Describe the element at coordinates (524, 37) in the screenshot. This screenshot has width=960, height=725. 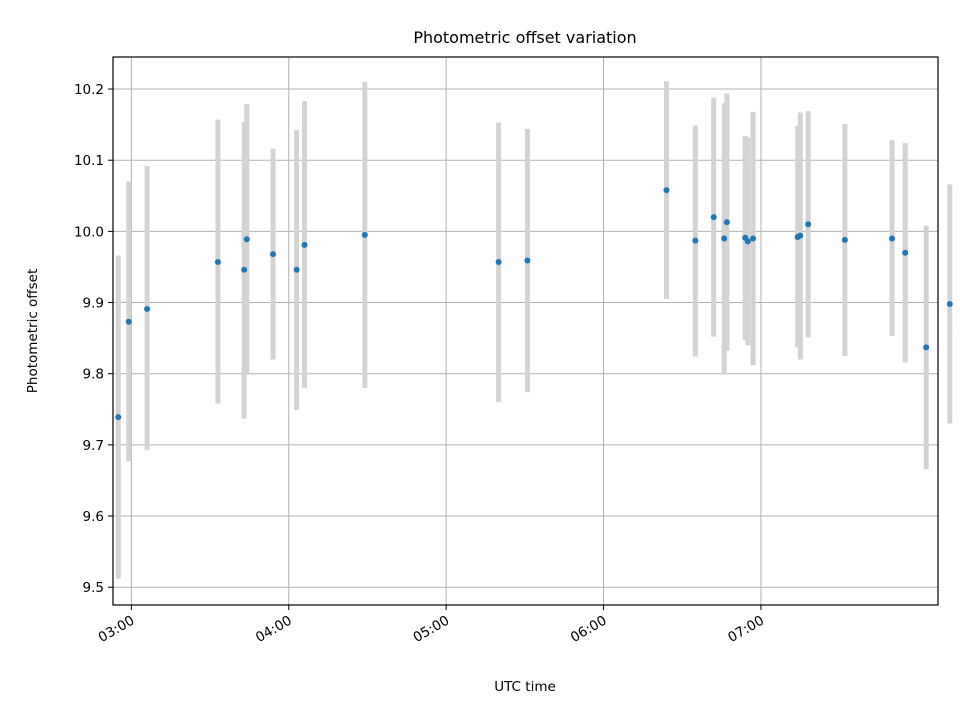
I see `chart-title: Photometric offset variation` at that location.